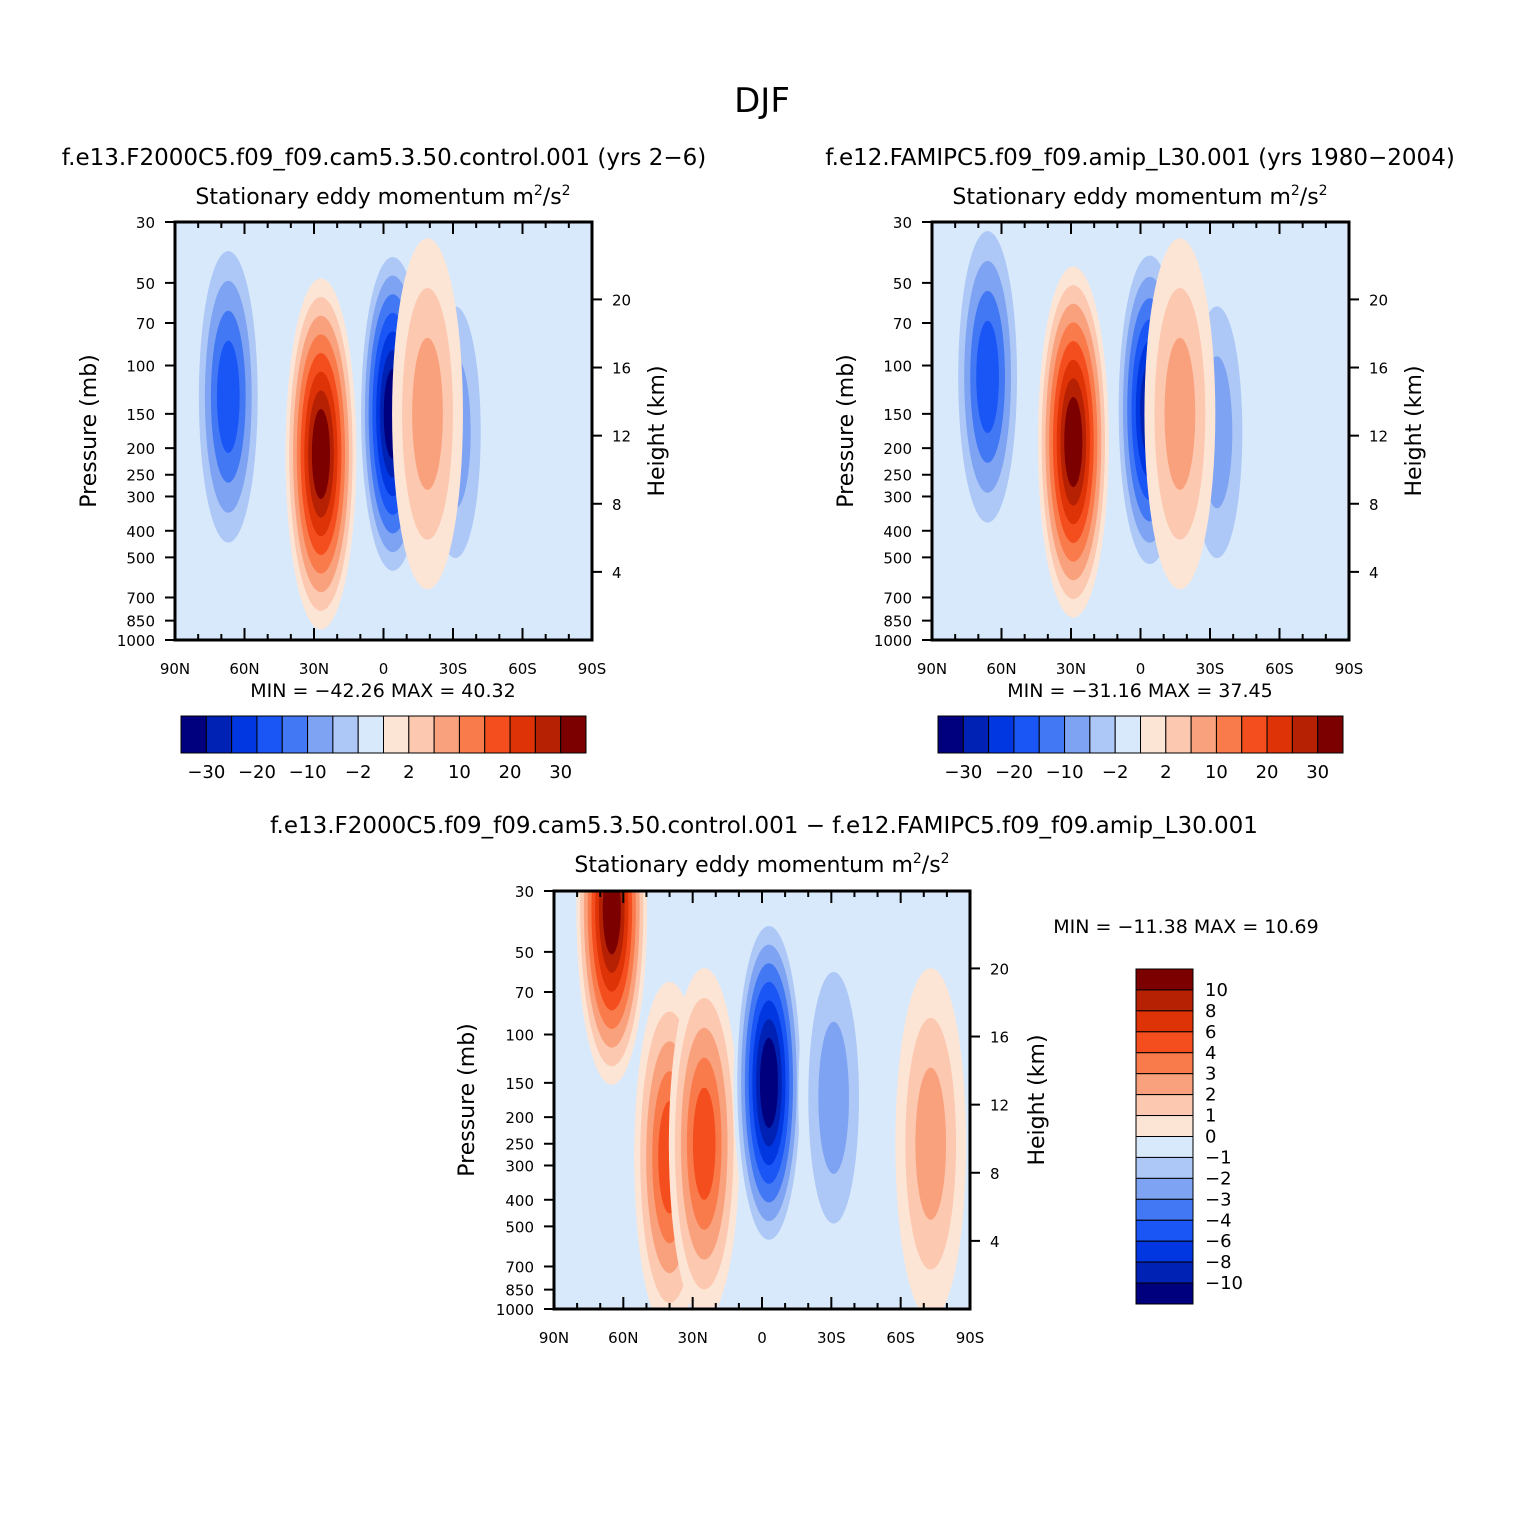  Describe the element at coordinates (1374, 505) in the screenshot. I see `y2-tick-label: 8` at that location.